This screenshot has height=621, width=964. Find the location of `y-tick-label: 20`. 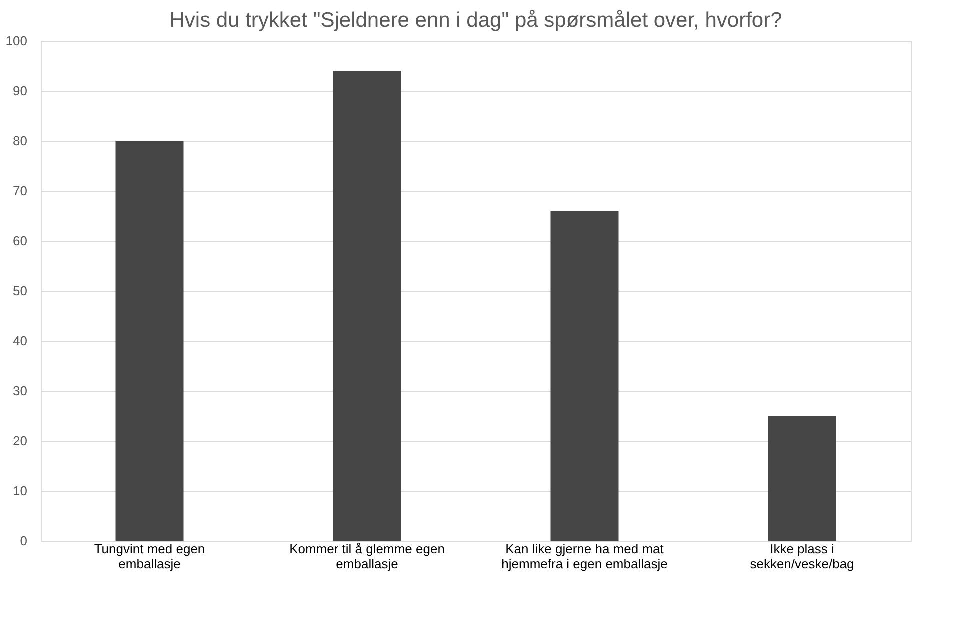

y-tick-label: 20 is located at coordinates (20, 441).